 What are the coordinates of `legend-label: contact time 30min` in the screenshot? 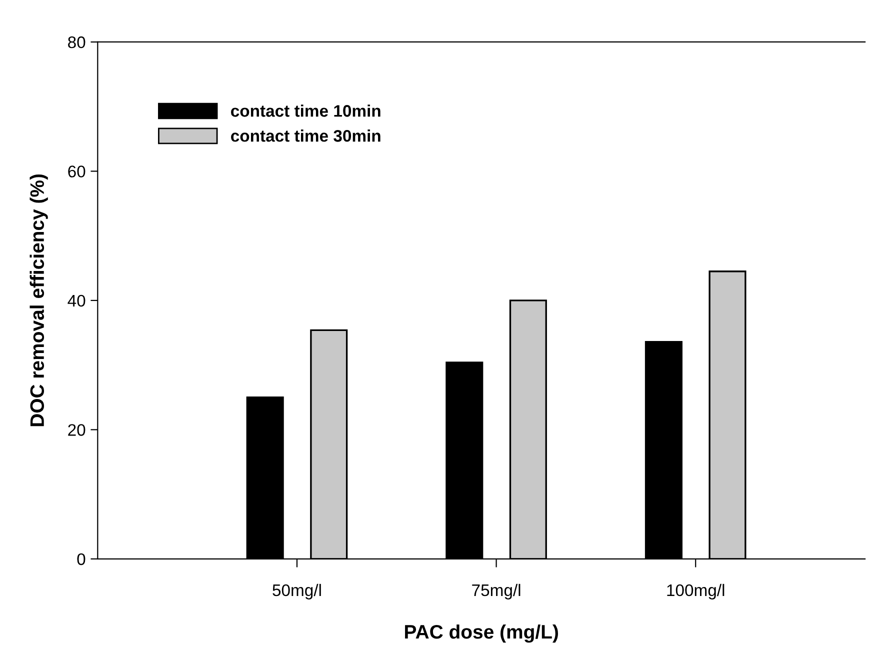 It's located at (305, 136).